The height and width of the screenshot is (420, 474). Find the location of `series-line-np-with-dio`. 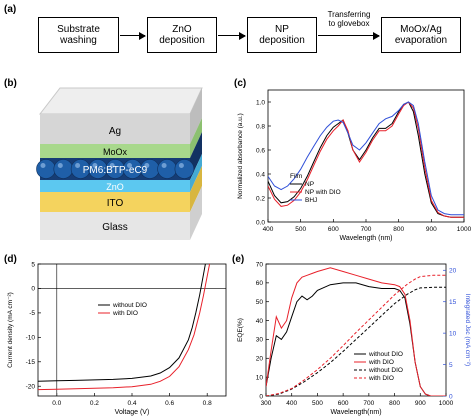

series-line-np-with-dio is located at coordinates (366, 159).